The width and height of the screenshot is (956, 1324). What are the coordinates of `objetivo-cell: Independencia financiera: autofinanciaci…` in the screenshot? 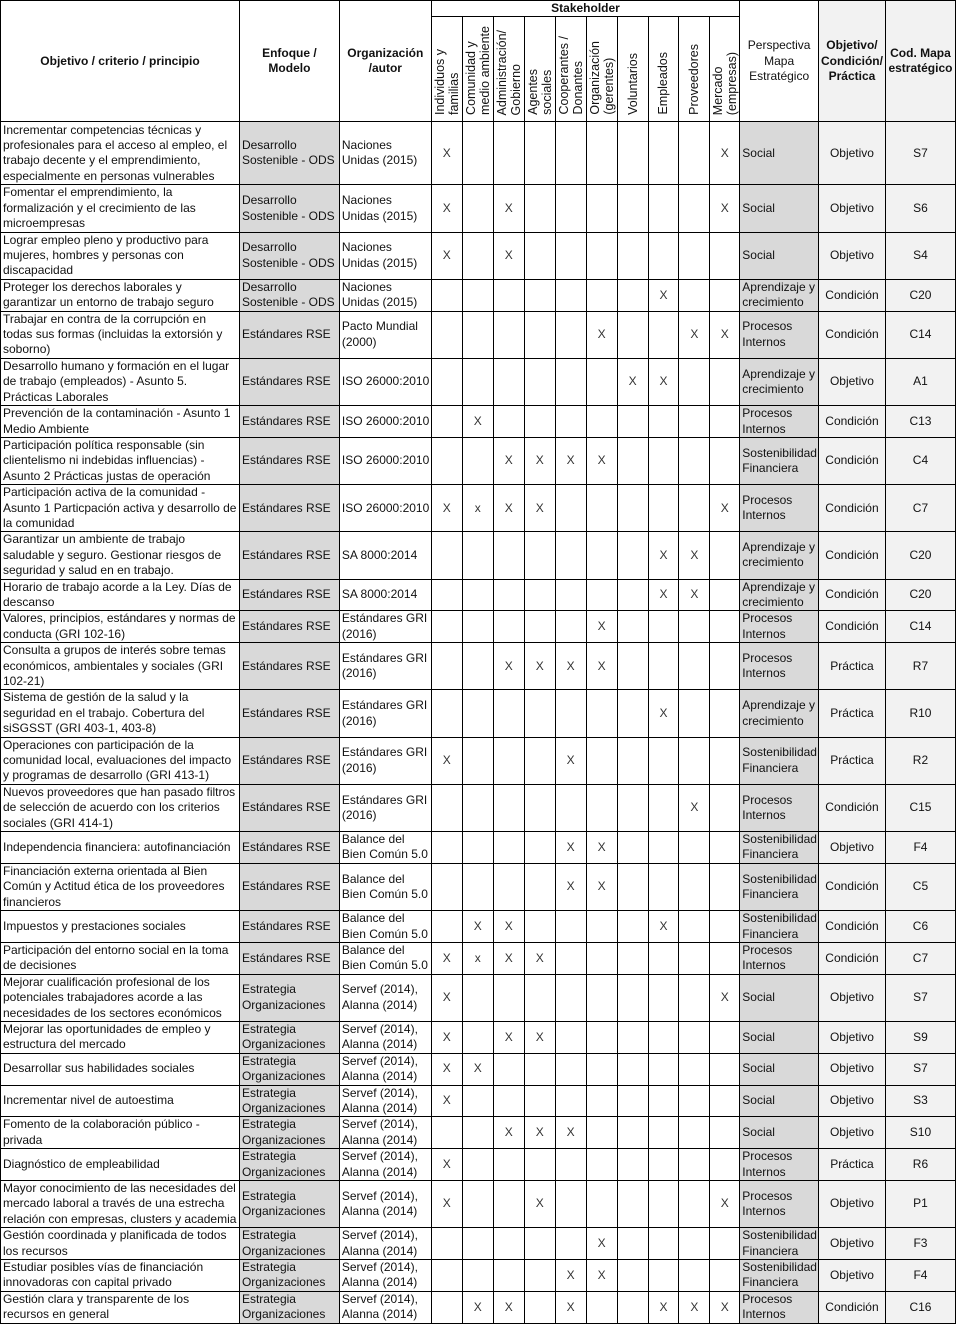 It's located at (120, 847).